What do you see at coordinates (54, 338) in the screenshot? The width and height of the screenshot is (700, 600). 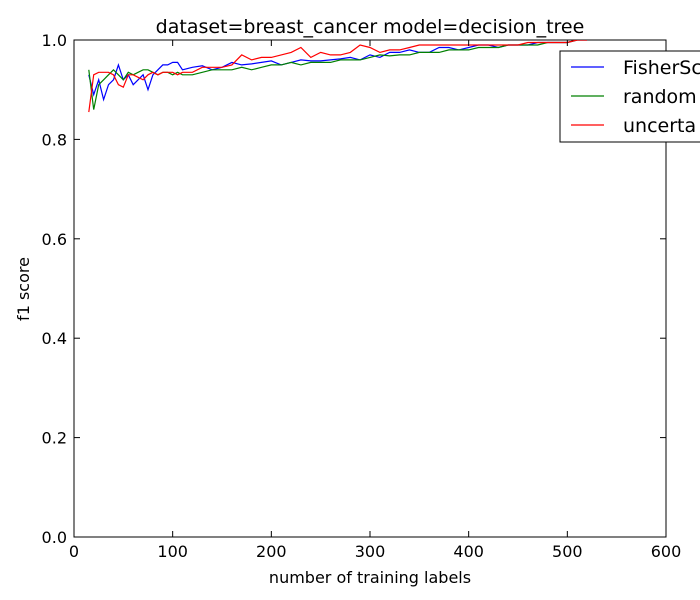 I see `y-tick-label: 0.4` at bounding box center [54, 338].